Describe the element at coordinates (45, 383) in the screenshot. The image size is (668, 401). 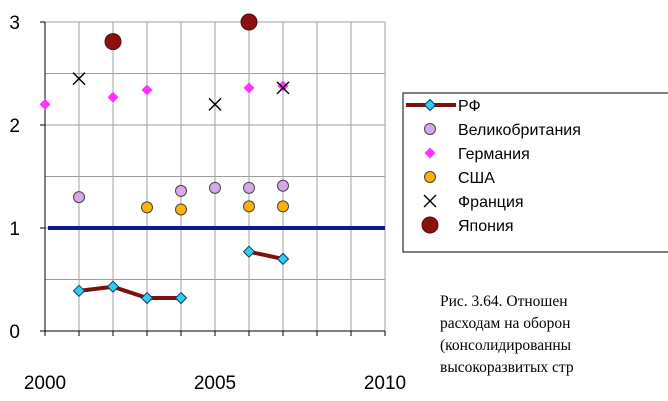
I see `x-tick-label: 2000` at that location.